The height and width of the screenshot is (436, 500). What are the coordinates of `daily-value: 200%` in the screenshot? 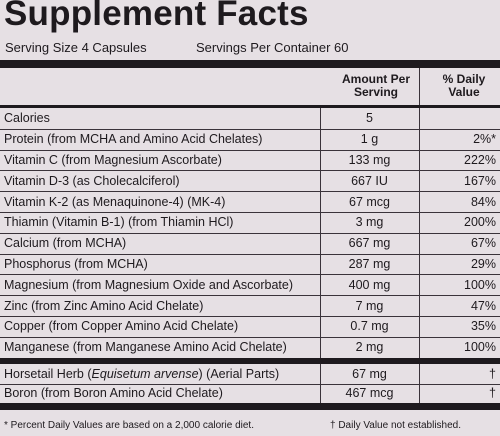 It's located at (480, 222).